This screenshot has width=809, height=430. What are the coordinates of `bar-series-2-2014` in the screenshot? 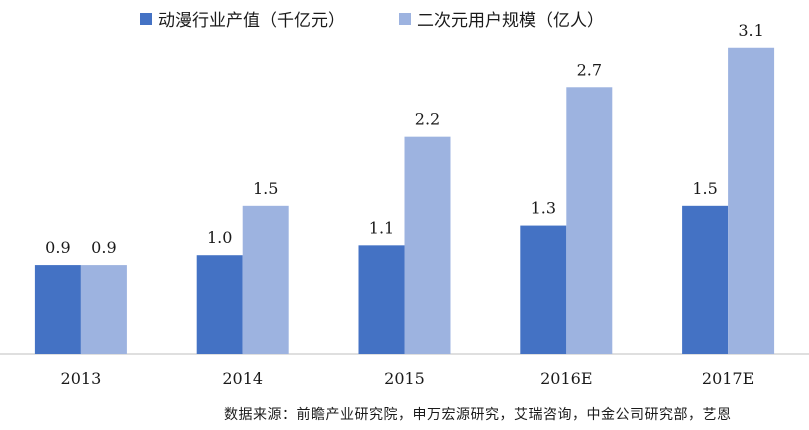 It's located at (265, 279).